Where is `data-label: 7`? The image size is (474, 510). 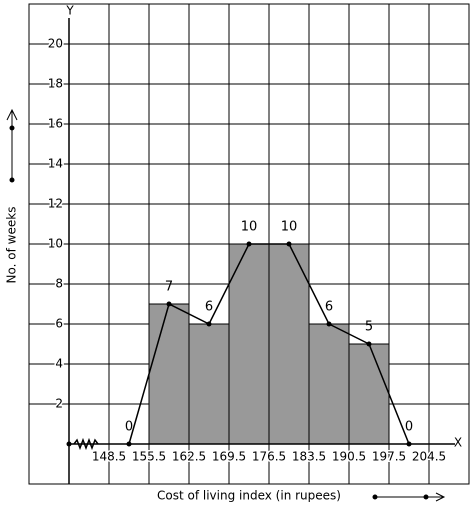
data-label: 7 is located at coordinates (169, 287).